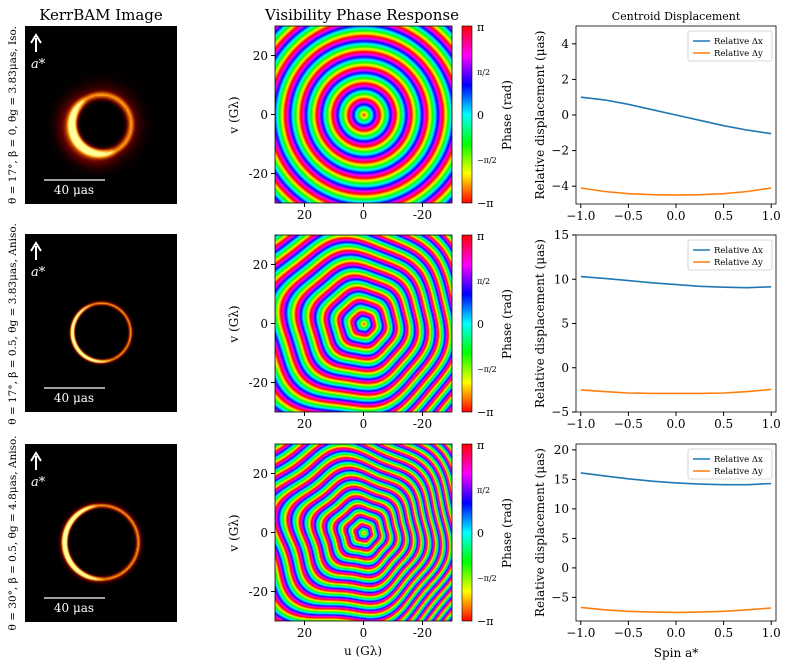 The image size is (785, 667). Describe the element at coordinates (363, 651) in the screenshot. I see `u-axis-label: u (Gλ)` at that location.